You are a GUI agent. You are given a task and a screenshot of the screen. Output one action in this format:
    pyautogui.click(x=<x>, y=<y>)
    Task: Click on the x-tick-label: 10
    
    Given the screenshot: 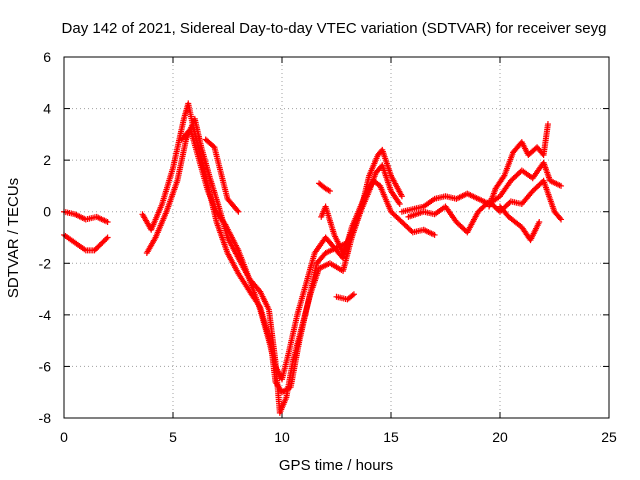 What is the action you would take?
    pyautogui.click(x=282, y=437)
    